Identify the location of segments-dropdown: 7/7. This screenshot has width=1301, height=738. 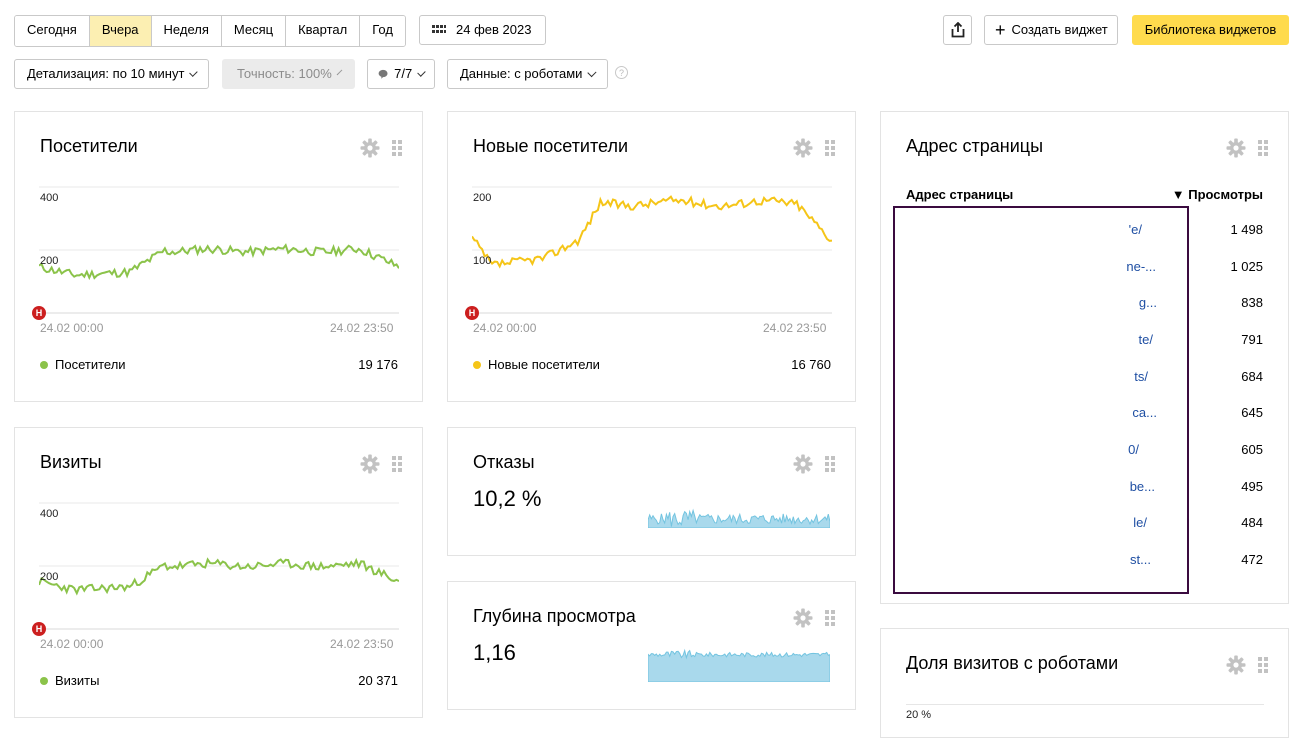
(401, 74).